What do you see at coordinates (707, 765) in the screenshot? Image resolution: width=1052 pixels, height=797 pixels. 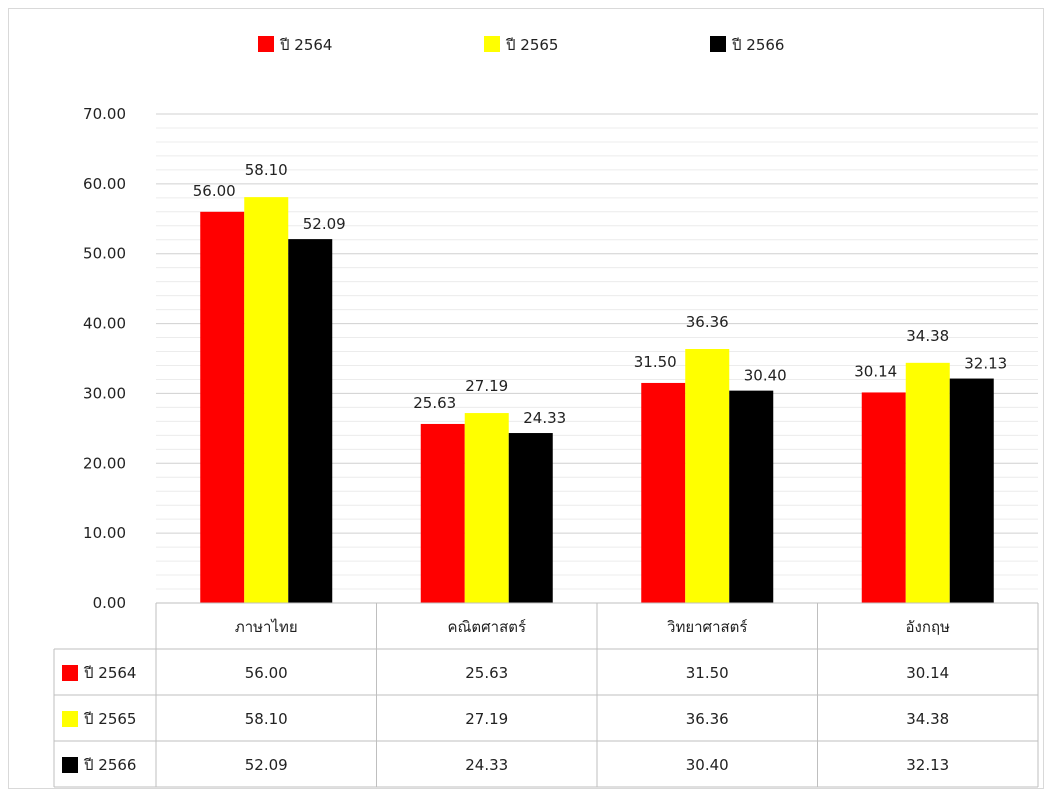 I see `table-cell: 30.40` at bounding box center [707, 765].